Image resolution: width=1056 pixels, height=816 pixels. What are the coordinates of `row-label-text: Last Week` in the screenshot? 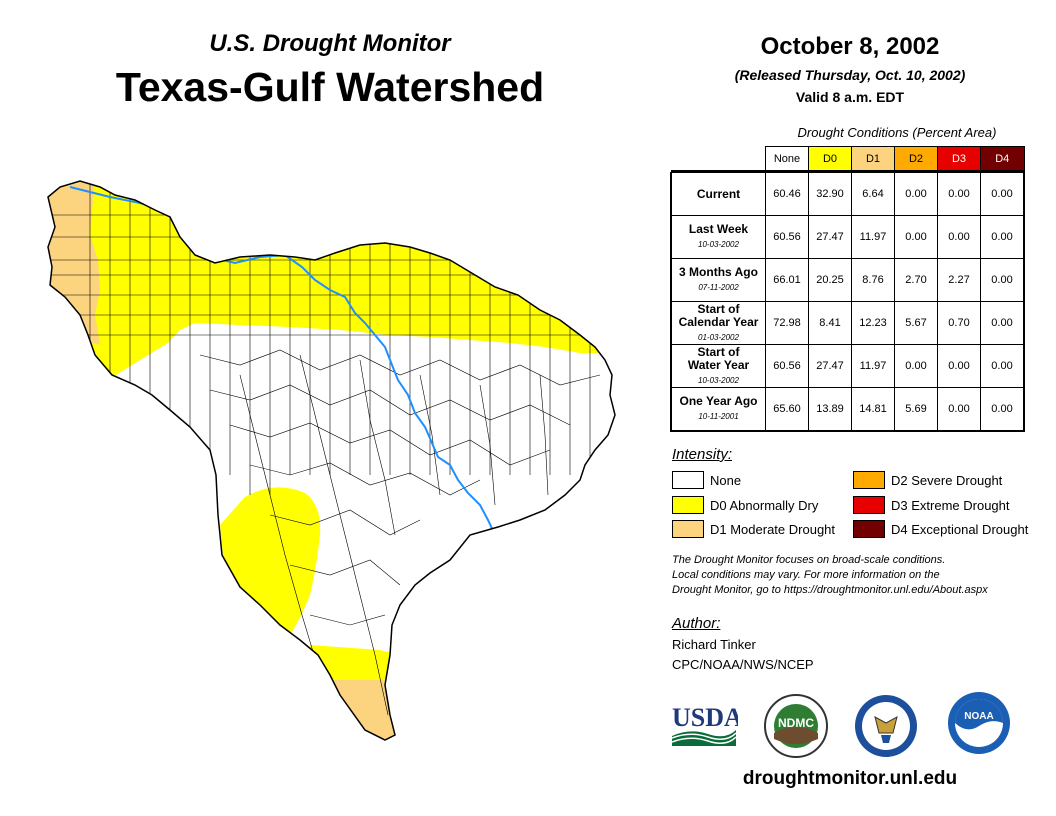 It's located at (718, 229).